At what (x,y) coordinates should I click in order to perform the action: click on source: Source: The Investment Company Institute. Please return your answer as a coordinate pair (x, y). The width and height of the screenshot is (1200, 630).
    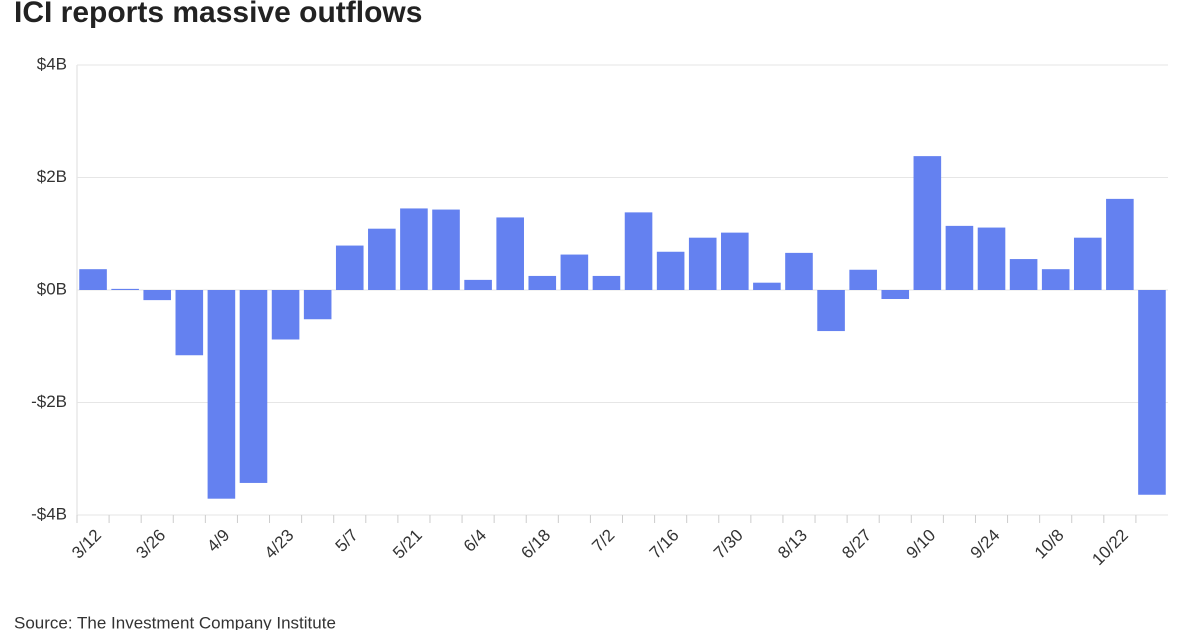
    Looking at the image, I should click on (175, 621).